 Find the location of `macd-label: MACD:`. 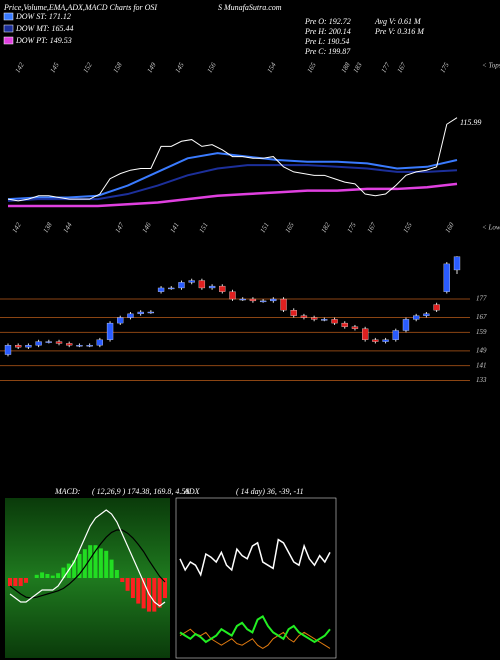

macd-label: MACD: is located at coordinates (67, 491).